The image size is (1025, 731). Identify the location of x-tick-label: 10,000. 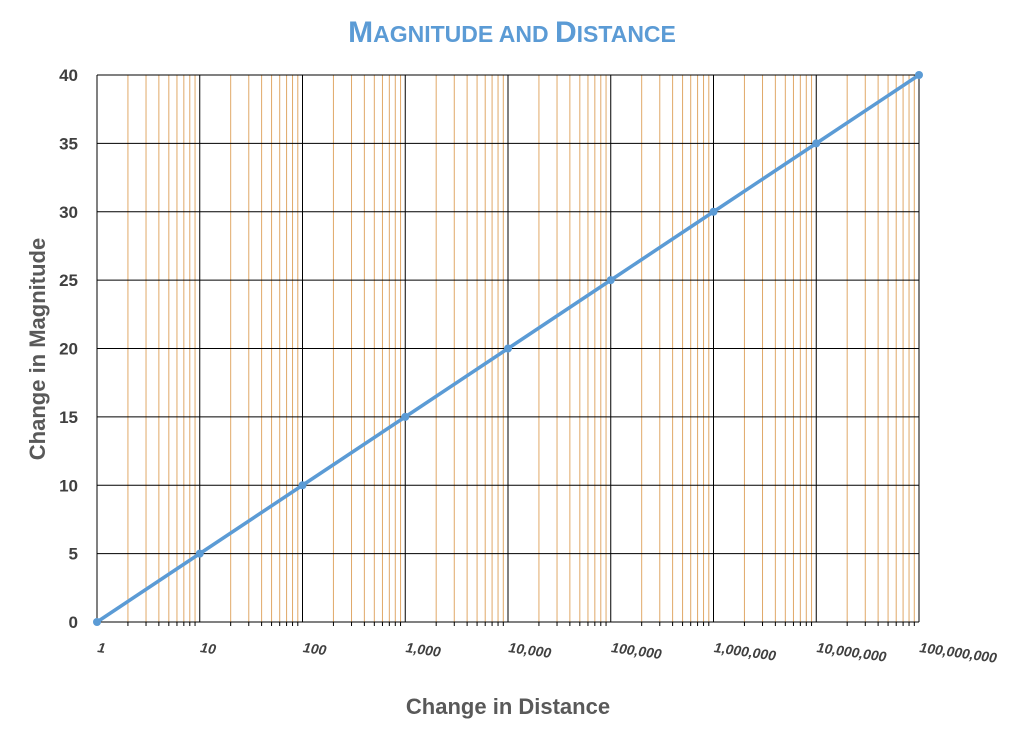
(530, 650).